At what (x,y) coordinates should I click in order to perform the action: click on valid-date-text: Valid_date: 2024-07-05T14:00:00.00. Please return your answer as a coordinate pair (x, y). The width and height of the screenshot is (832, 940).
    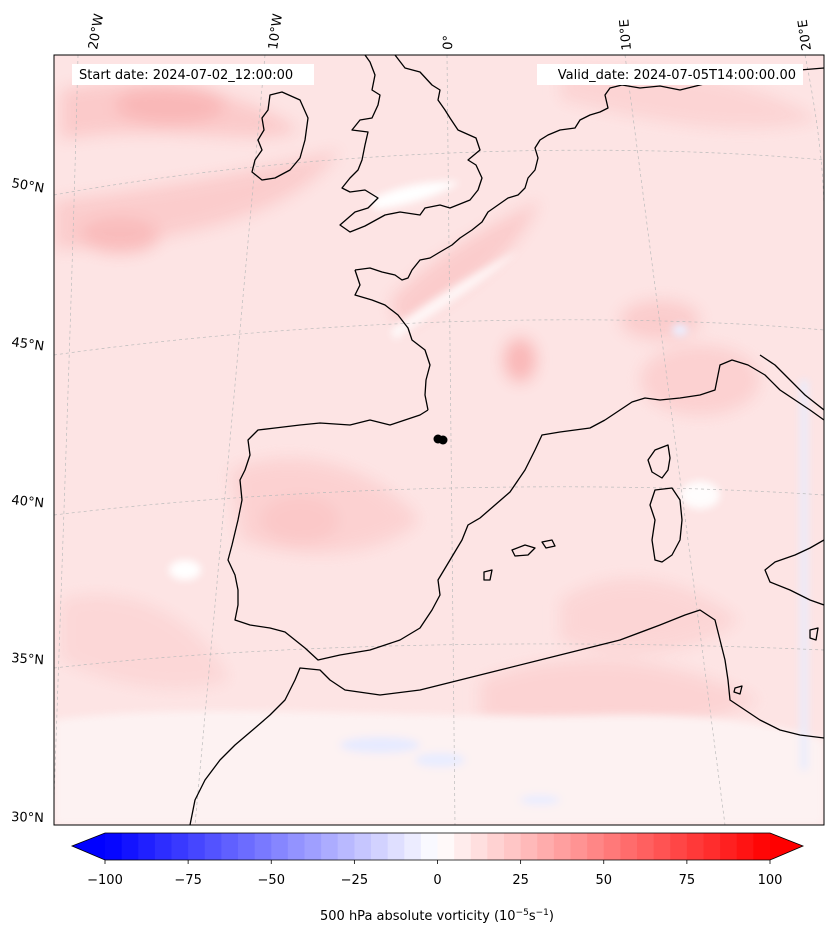
    Looking at the image, I should click on (677, 75).